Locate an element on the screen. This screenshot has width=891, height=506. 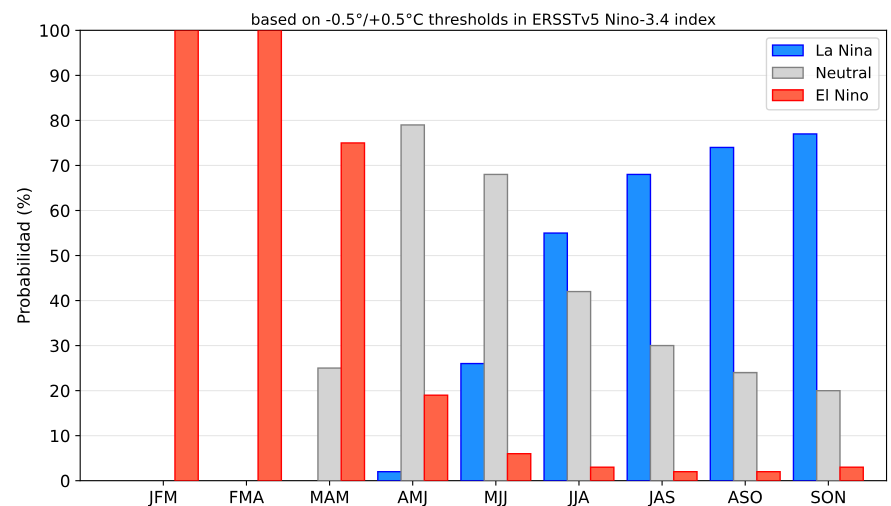
y-tick-label: 60 is located at coordinates (60, 211).